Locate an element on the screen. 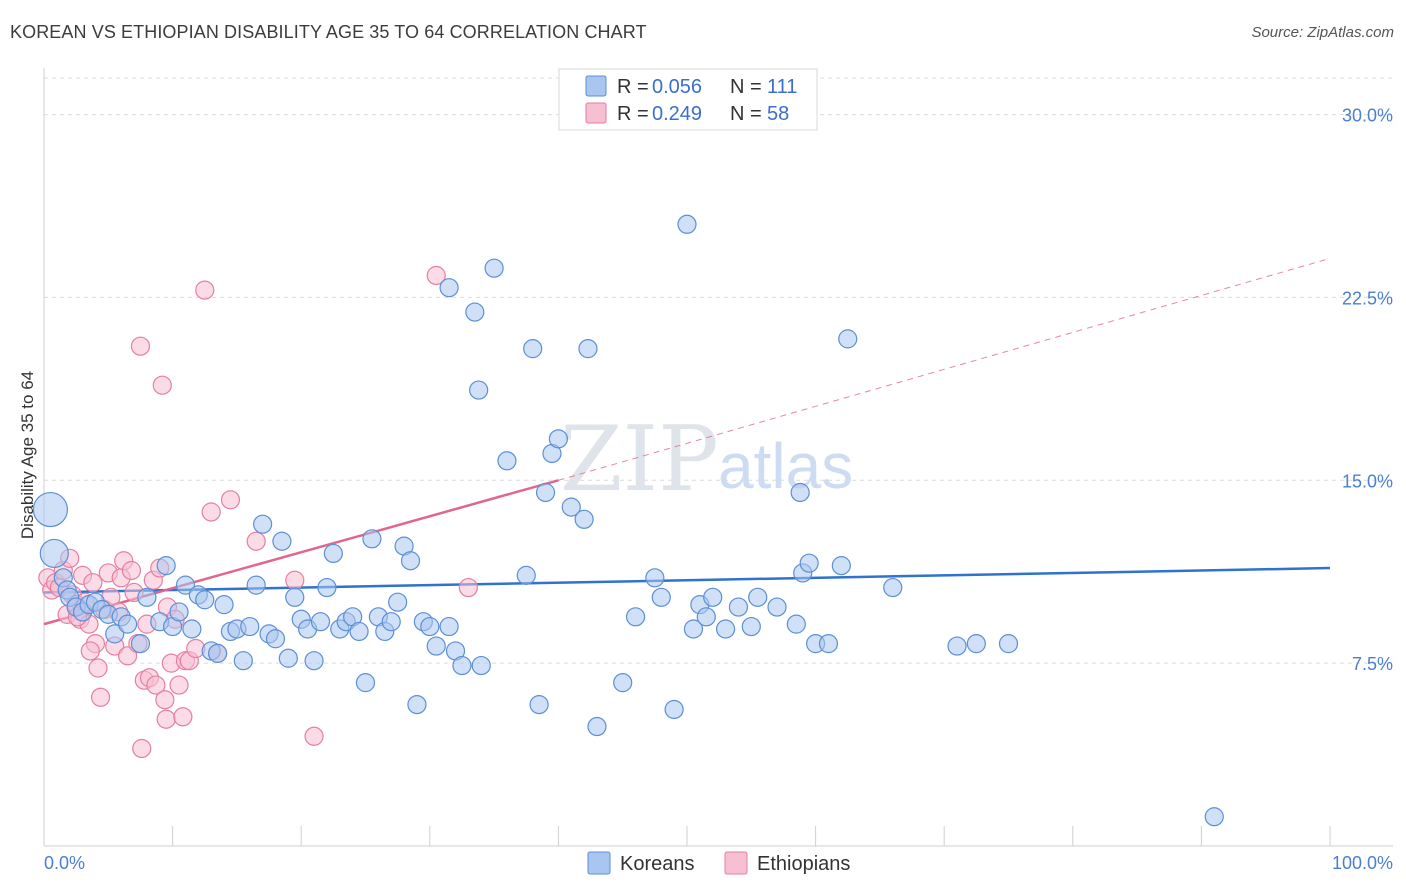 The width and height of the screenshot is (1406, 892). x-tick-label-max: 100.0% is located at coordinates (1362, 863).